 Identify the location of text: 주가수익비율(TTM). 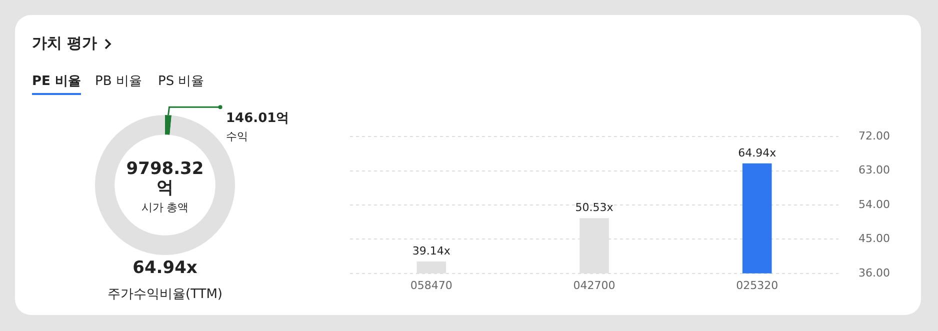
(165, 294).